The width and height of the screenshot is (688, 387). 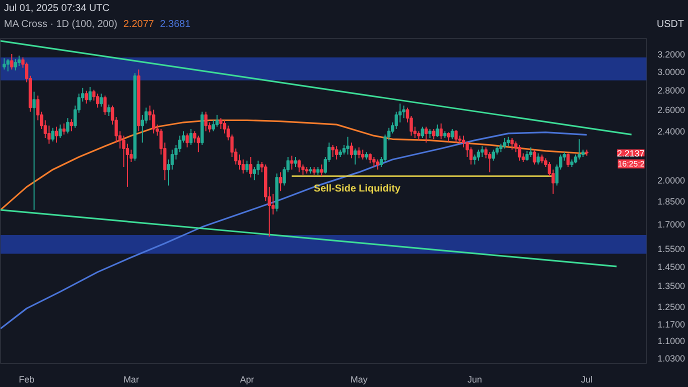 What do you see at coordinates (672, 71) in the screenshot?
I see `y-tick-label: 3.0000` at bounding box center [672, 71].